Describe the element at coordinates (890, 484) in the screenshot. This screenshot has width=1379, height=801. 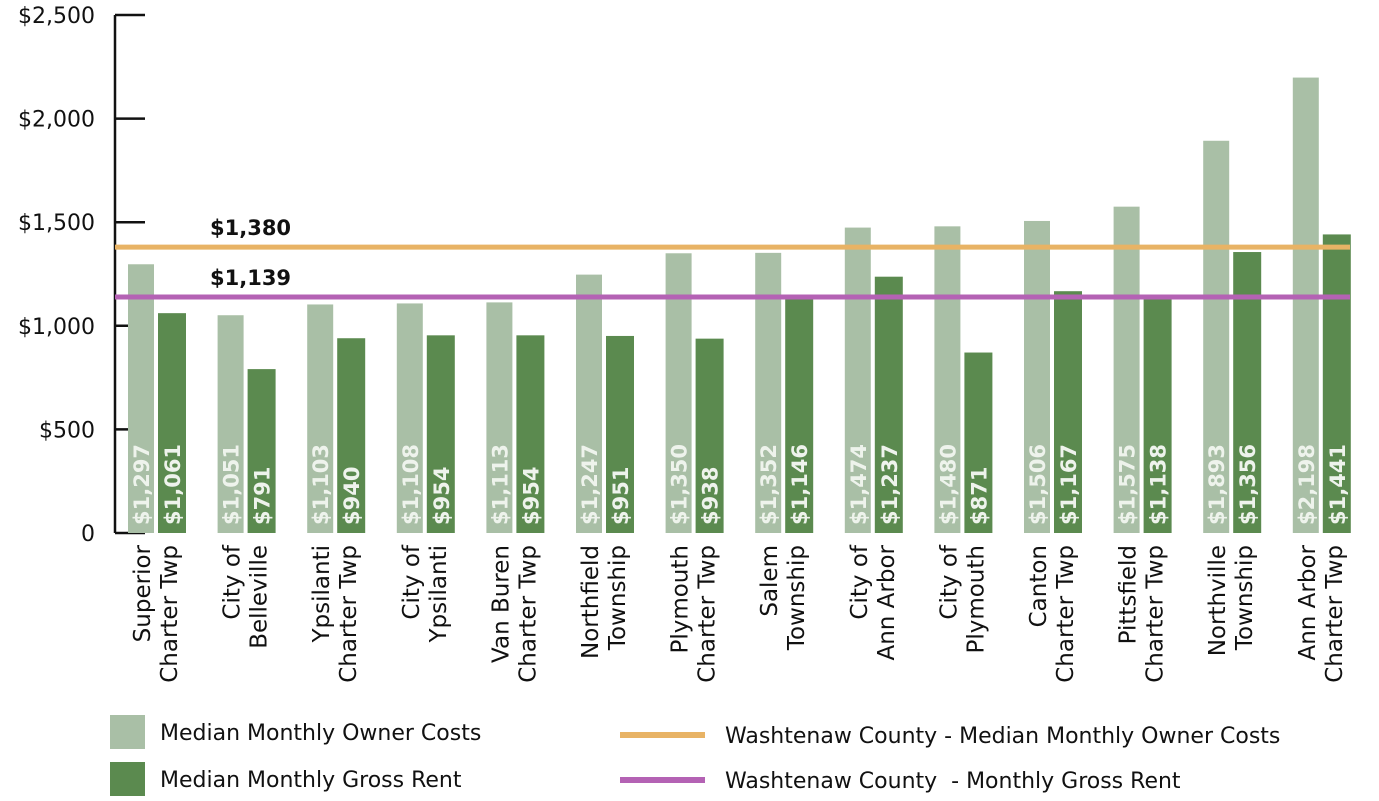
I see `value-label: $1,237` at that location.